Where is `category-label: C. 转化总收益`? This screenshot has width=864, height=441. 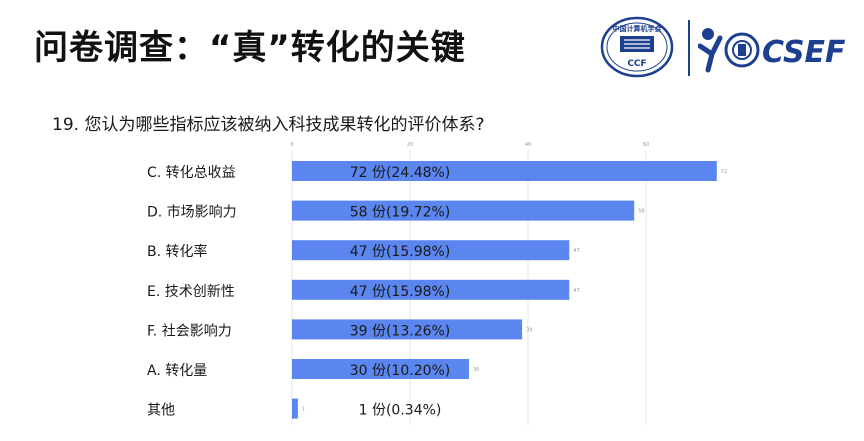
category-label: C. 转化总收益 is located at coordinates (191, 173).